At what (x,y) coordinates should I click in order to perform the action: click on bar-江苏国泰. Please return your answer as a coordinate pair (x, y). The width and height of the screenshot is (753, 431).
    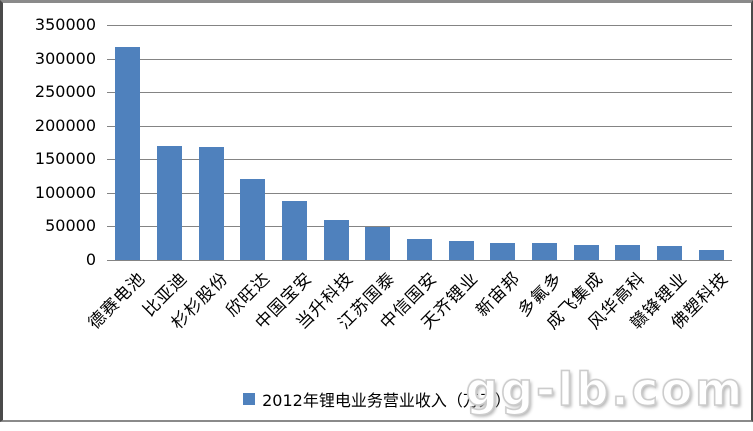
    Looking at the image, I should click on (378, 243).